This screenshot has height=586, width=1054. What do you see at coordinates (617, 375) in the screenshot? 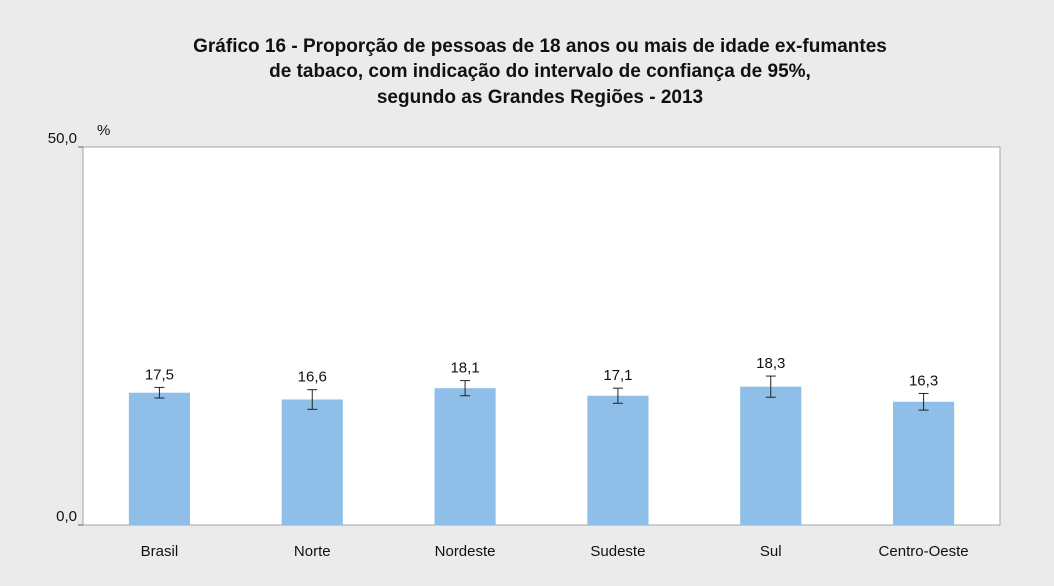
I see `data-label: 17,1` at bounding box center [617, 375].